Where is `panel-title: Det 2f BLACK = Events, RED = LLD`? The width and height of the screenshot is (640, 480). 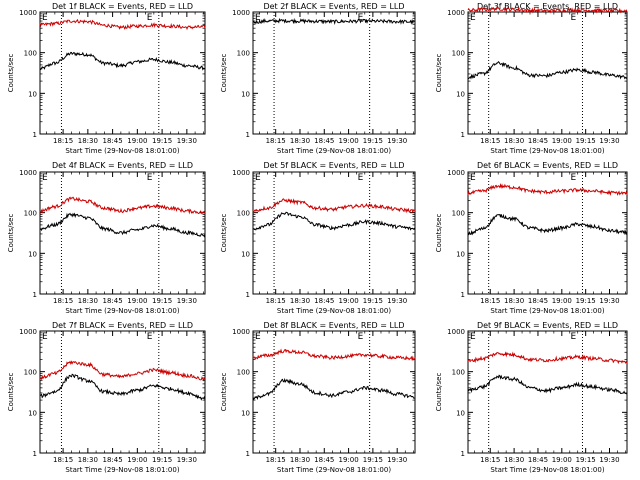 panel-title: Det 2f BLACK = Events, RED = LLD is located at coordinates (333, 6).